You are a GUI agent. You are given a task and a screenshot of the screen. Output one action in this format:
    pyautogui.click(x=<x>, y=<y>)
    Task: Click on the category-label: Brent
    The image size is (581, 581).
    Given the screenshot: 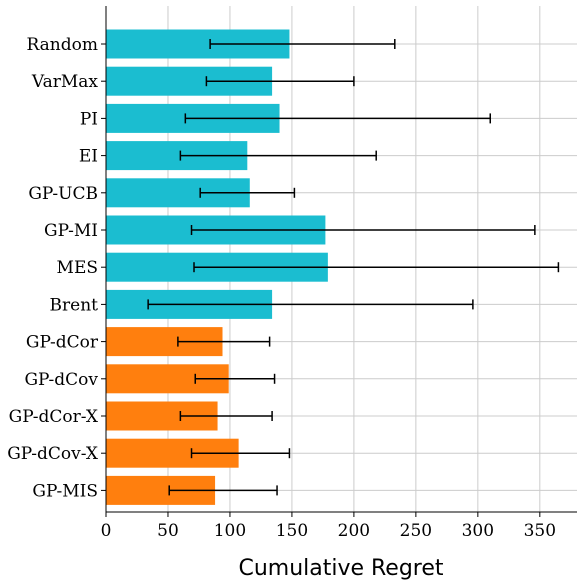 What is the action you would take?
    pyautogui.click(x=74, y=305)
    